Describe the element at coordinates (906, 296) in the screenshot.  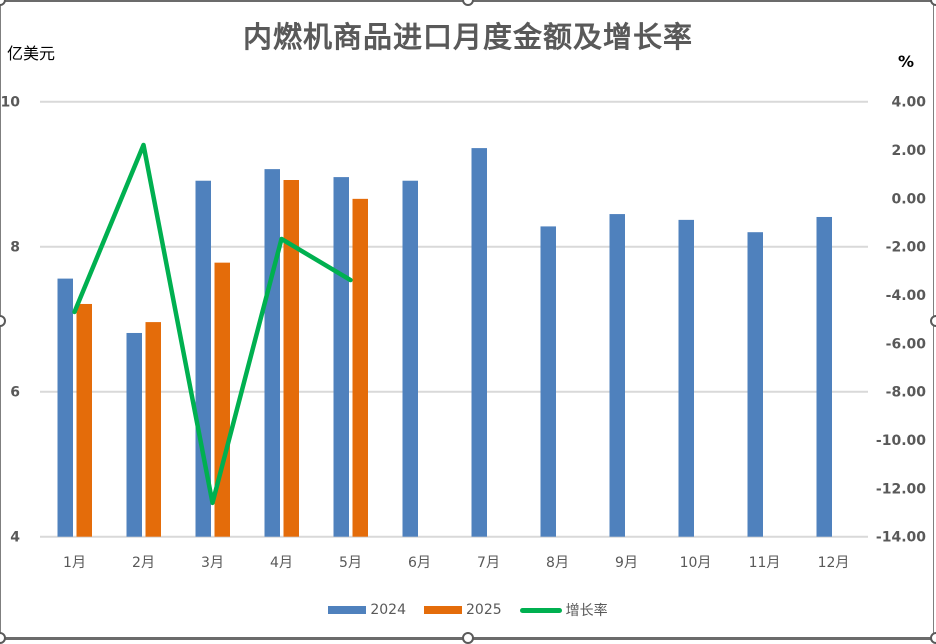
I see `right-axis-tick: -4.00` at that location.